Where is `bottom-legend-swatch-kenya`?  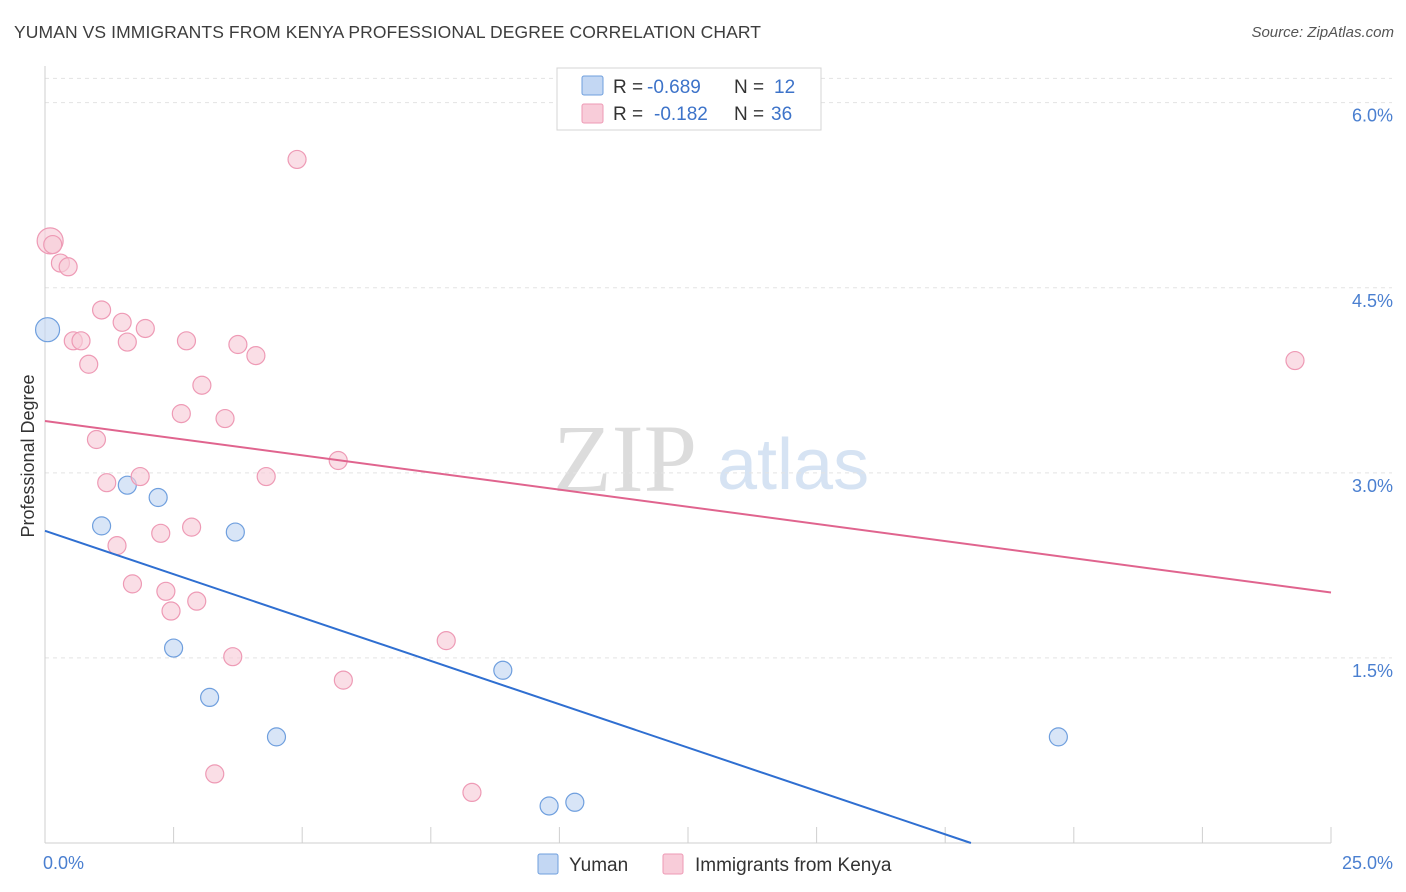 bottom-legend-swatch-kenya is located at coordinates (673, 864).